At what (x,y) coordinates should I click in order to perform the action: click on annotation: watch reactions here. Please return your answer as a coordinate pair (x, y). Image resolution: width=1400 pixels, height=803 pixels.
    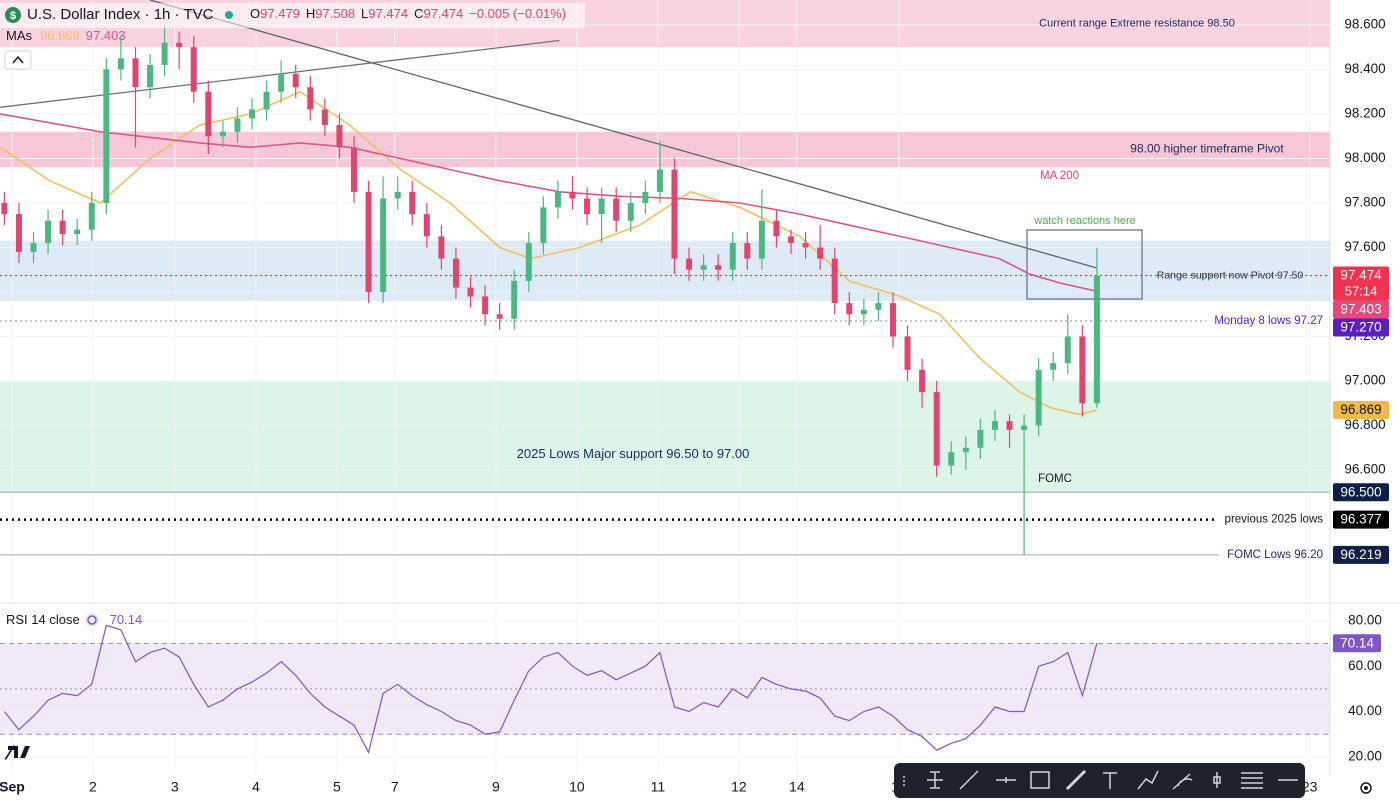
    Looking at the image, I should click on (1084, 221).